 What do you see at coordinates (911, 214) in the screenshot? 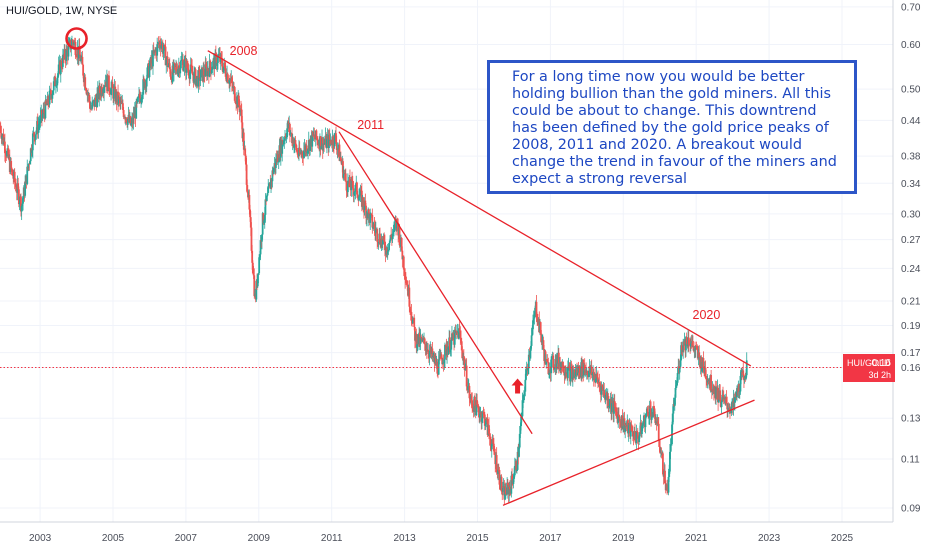
I see `y-tick-label: 0.30` at bounding box center [911, 214].